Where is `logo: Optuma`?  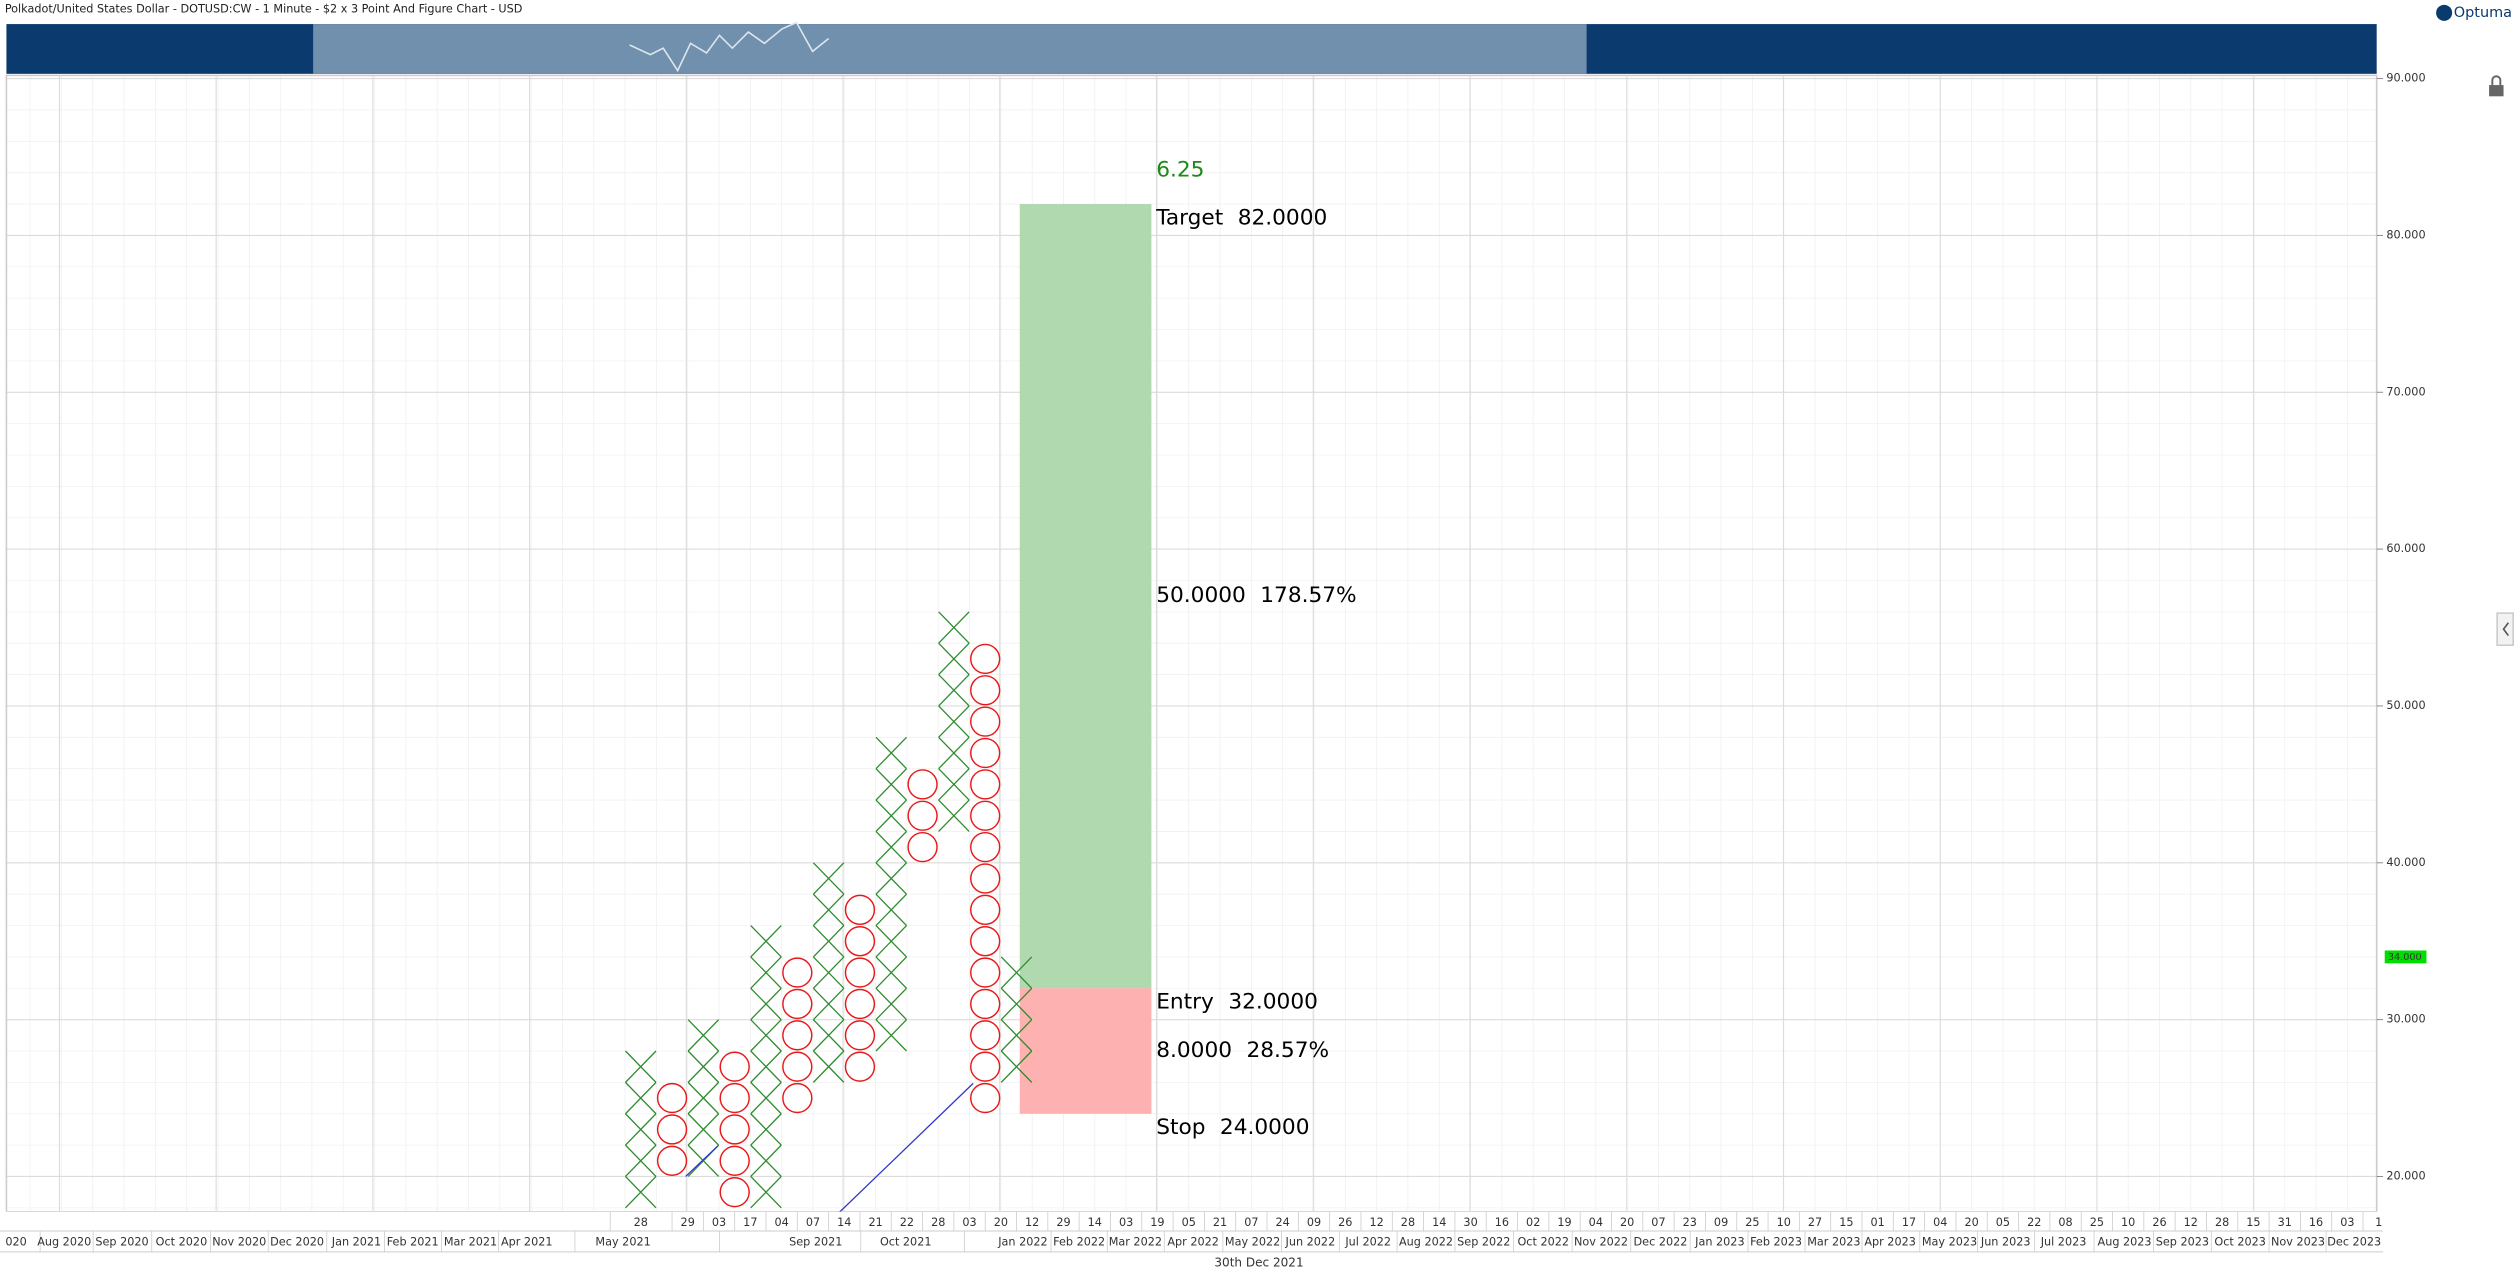
logo: Optuma is located at coordinates (2474, 12).